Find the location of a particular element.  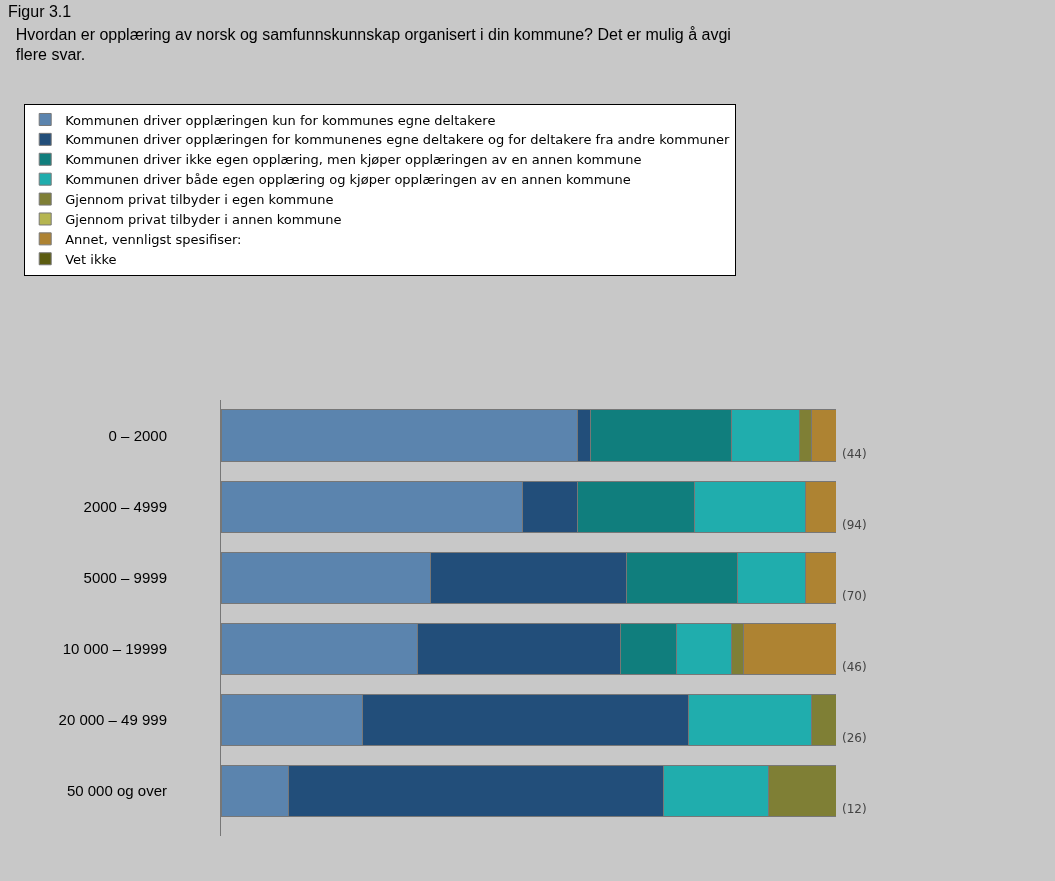

legend-label: Kommunen driver opplæringen kun for kommunes egne deltakere is located at coordinates (280, 120).